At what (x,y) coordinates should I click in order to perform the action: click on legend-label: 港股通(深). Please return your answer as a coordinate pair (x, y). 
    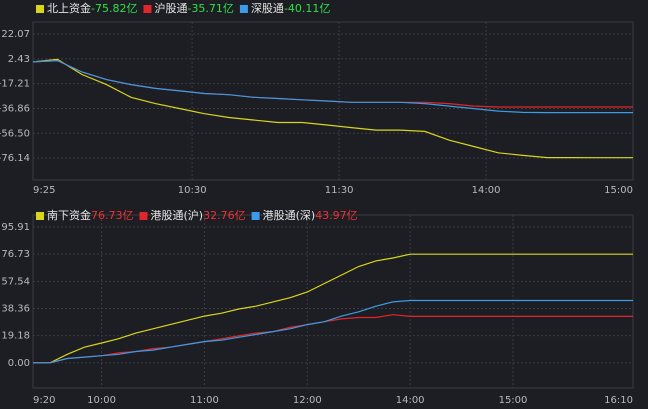
    Looking at the image, I should click on (289, 215).